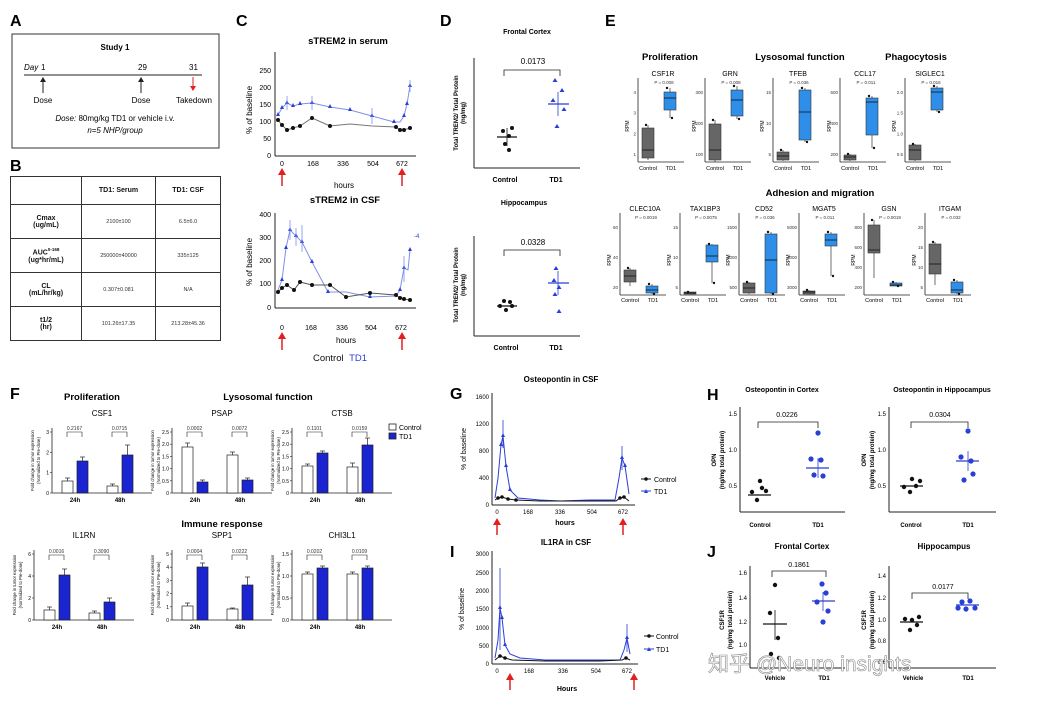 The height and width of the screenshot is (711, 1038). I want to click on i-xtick: 168, so click(529, 672).